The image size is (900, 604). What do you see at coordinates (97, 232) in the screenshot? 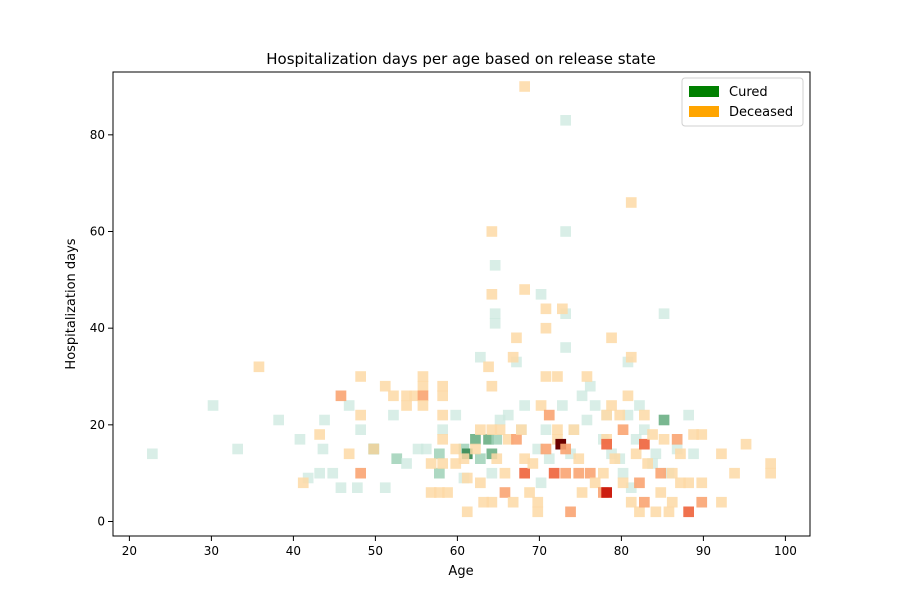
I see `y-tick-label: 60` at bounding box center [97, 232].